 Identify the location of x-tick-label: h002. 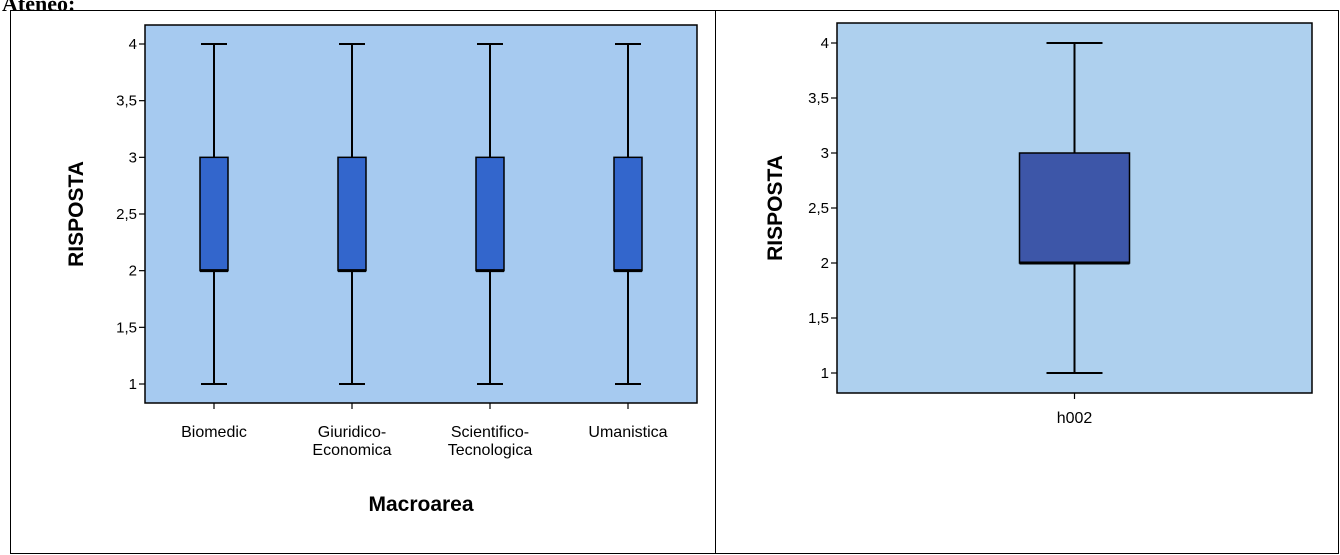
(1075, 418).